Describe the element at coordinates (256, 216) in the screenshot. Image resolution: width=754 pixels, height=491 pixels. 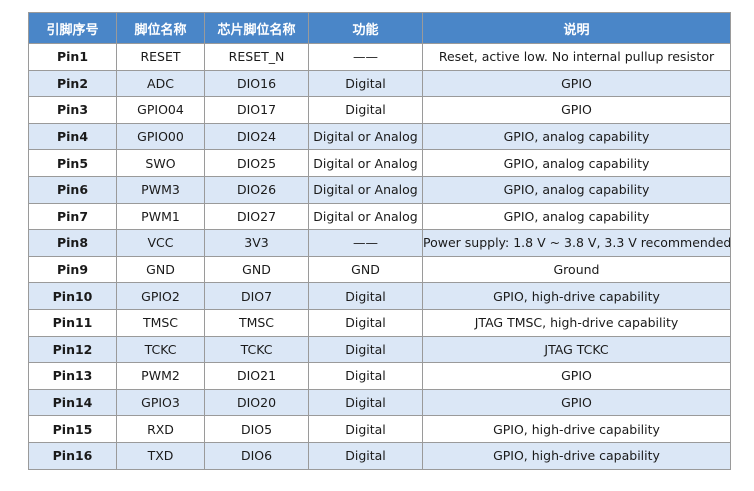
I see `cell-chip-pin-name: DIO27` at that location.